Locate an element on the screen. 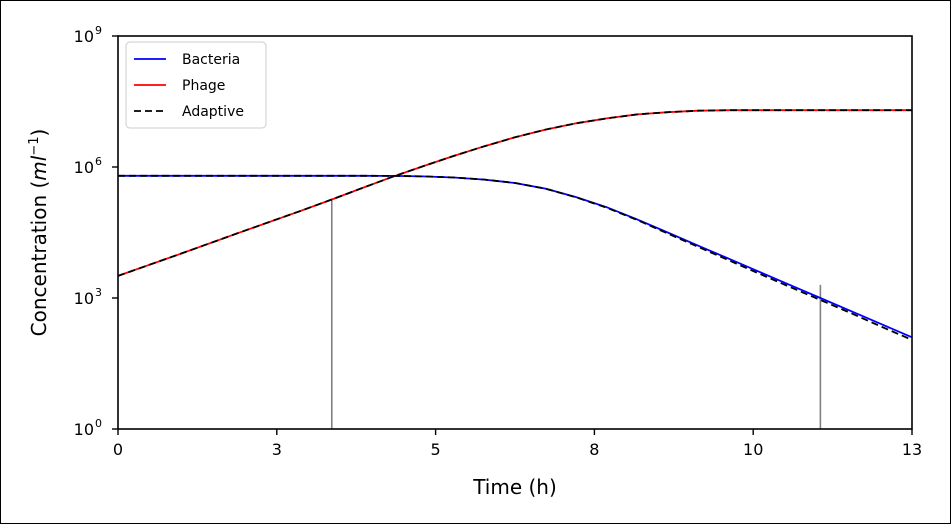  y-axis-label-close: ) is located at coordinates (39, 133).